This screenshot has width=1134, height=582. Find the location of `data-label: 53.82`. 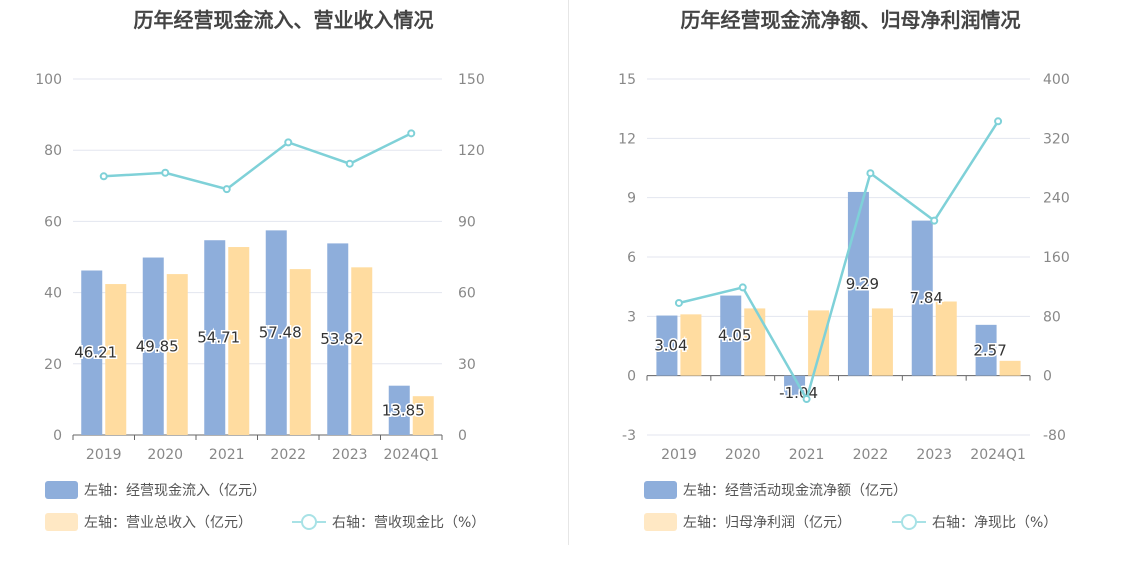

data-label: 53.82 is located at coordinates (341, 339).